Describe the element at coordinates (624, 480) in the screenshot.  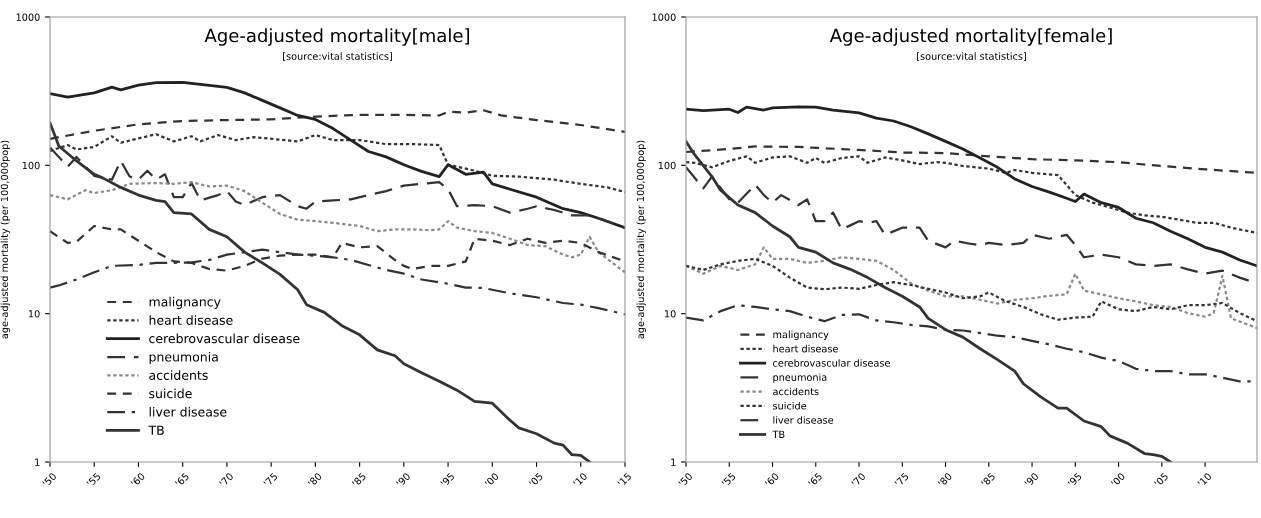
I see `x-tick-label: '15` at that location.